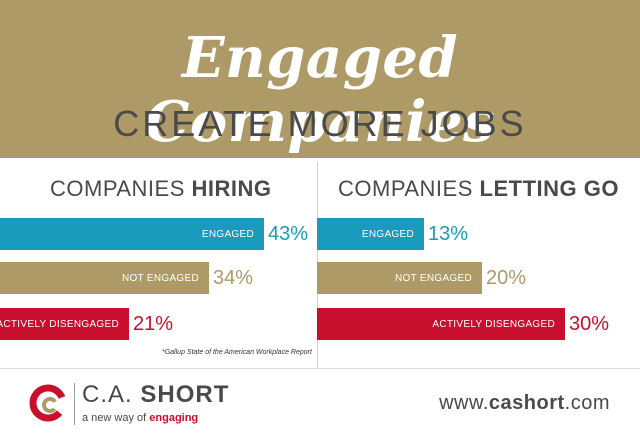 The height and width of the screenshot is (440, 640). What do you see at coordinates (506, 278) in the screenshot?
I see `letting-go-value-label: 20%` at bounding box center [506, 278].